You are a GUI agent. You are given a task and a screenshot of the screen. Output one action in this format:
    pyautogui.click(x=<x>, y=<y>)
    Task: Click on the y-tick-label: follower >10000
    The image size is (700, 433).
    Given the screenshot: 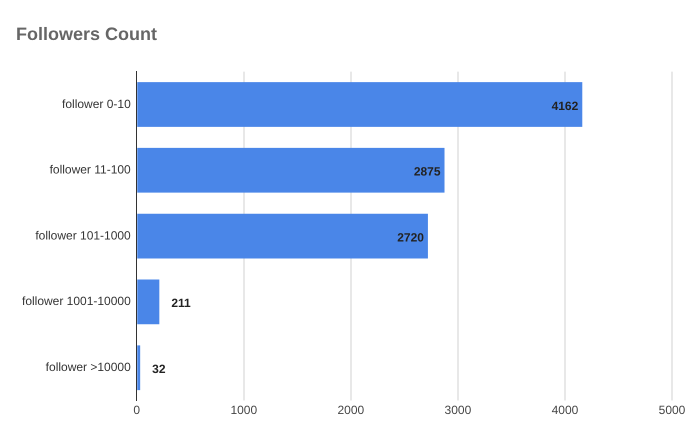 What is the action you would take?
    pyautogui.click(x=89, y=367)
    